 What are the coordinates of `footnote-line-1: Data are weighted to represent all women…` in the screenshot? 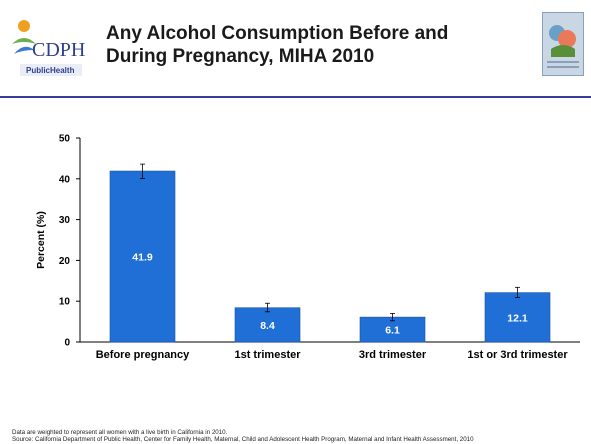 It's located at (120, 432).